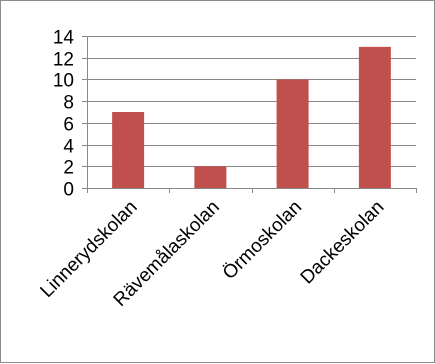  I want to click on y-tick-label: 8, so click(68, 103).